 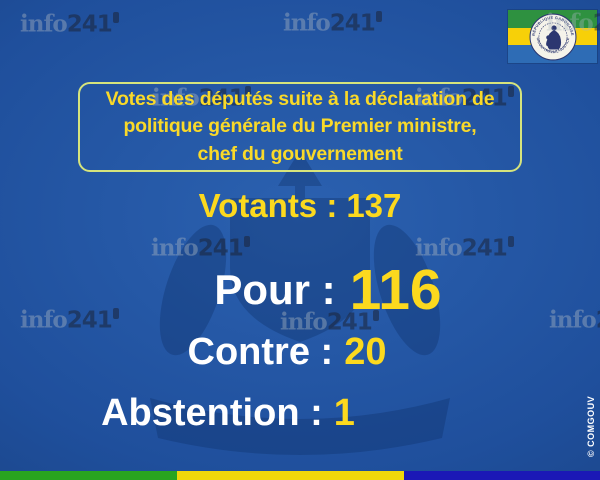 What do you see at coordinates (268, 205) in the screenshot?
I see `votants-label: Votants :` at bounding box center [268, 205].